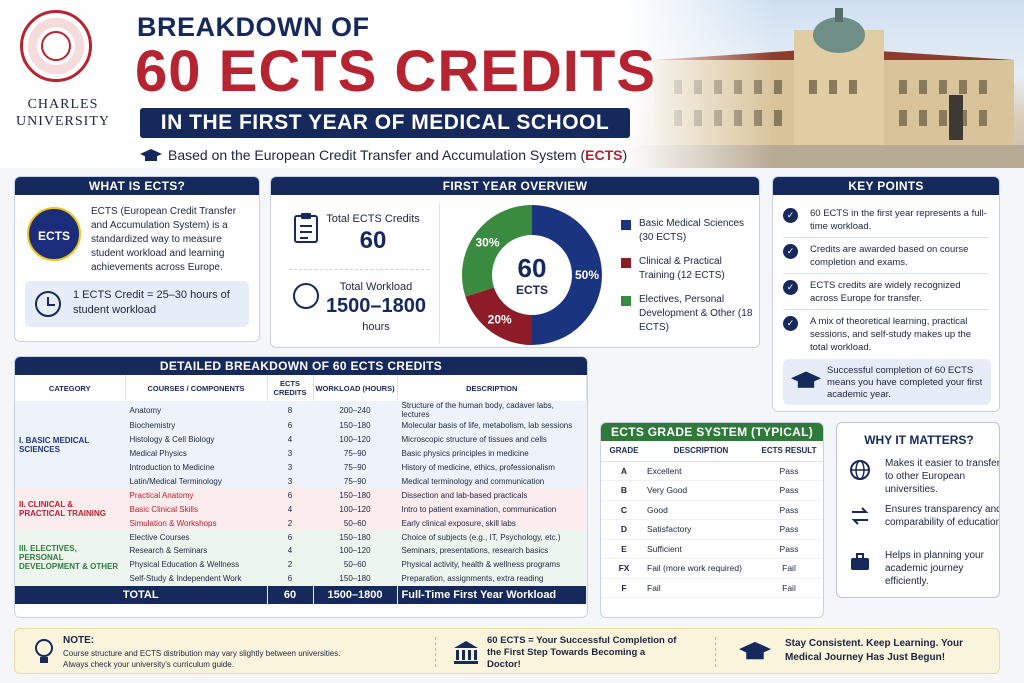  Describe the element at coordinates (376, 327) in the screenshot. I see `workload-unit: hours` at that location.